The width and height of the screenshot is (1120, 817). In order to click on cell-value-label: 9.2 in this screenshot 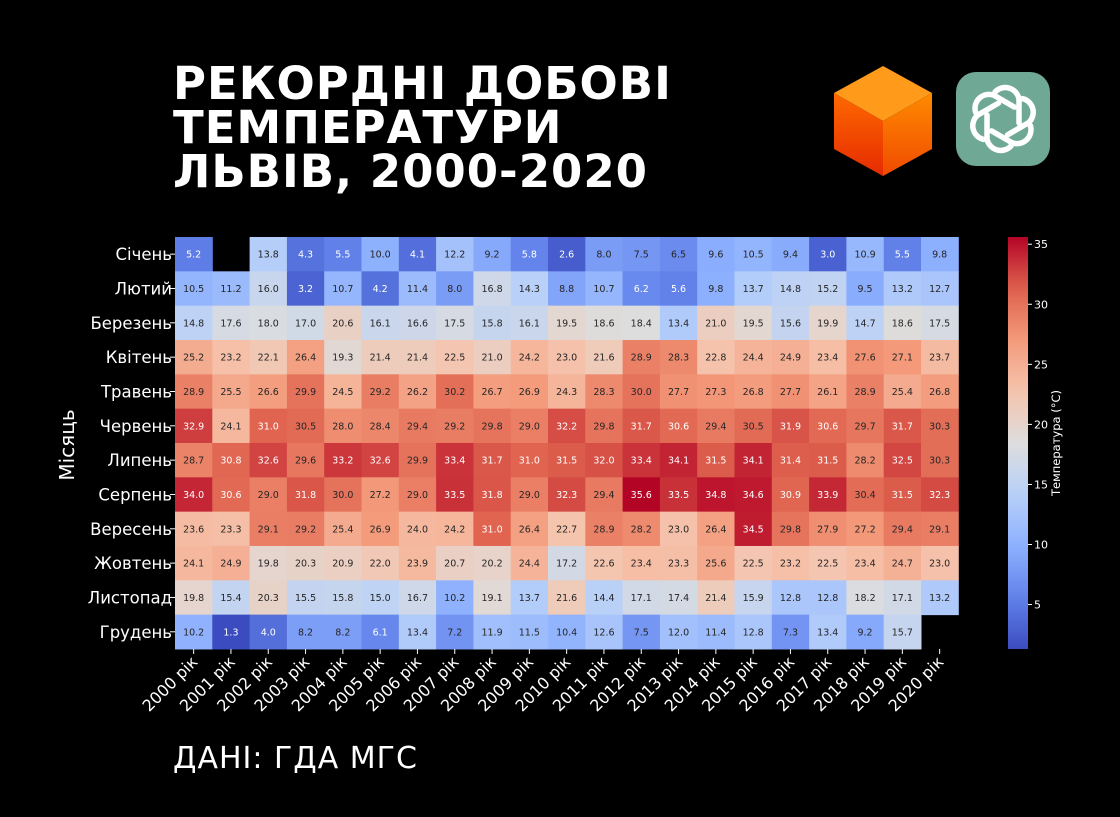, I will do `click(864, 632)`.